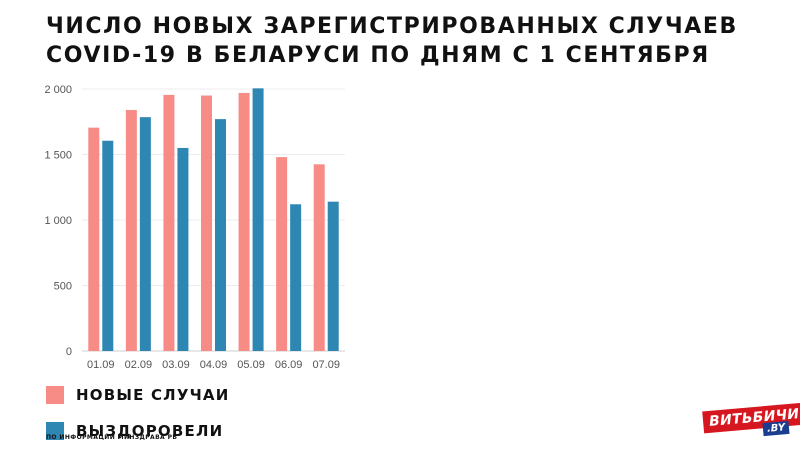 This screenshot has width=800, height=454. Describe the element at coordinates (69, 352) in the screenshot. I see `y-tick-label: 0` at that location.